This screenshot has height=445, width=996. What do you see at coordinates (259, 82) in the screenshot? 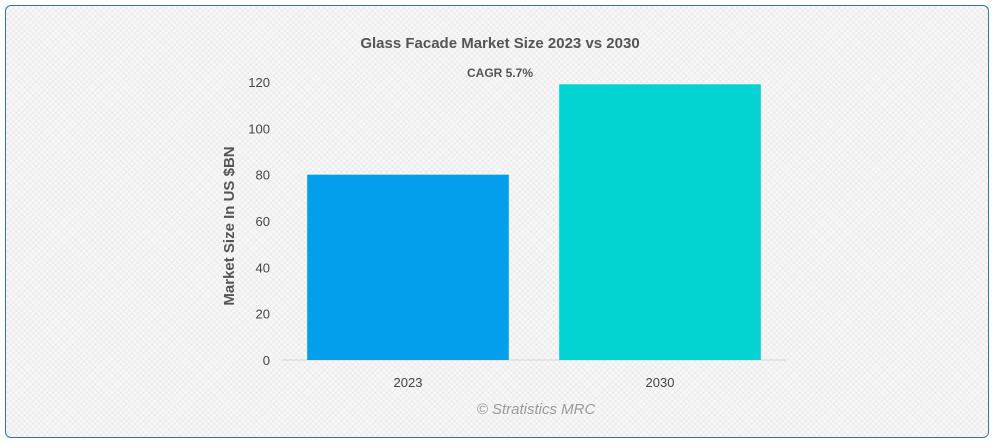
I see `y-tick-label: 120` at bounding box center [259, 82].